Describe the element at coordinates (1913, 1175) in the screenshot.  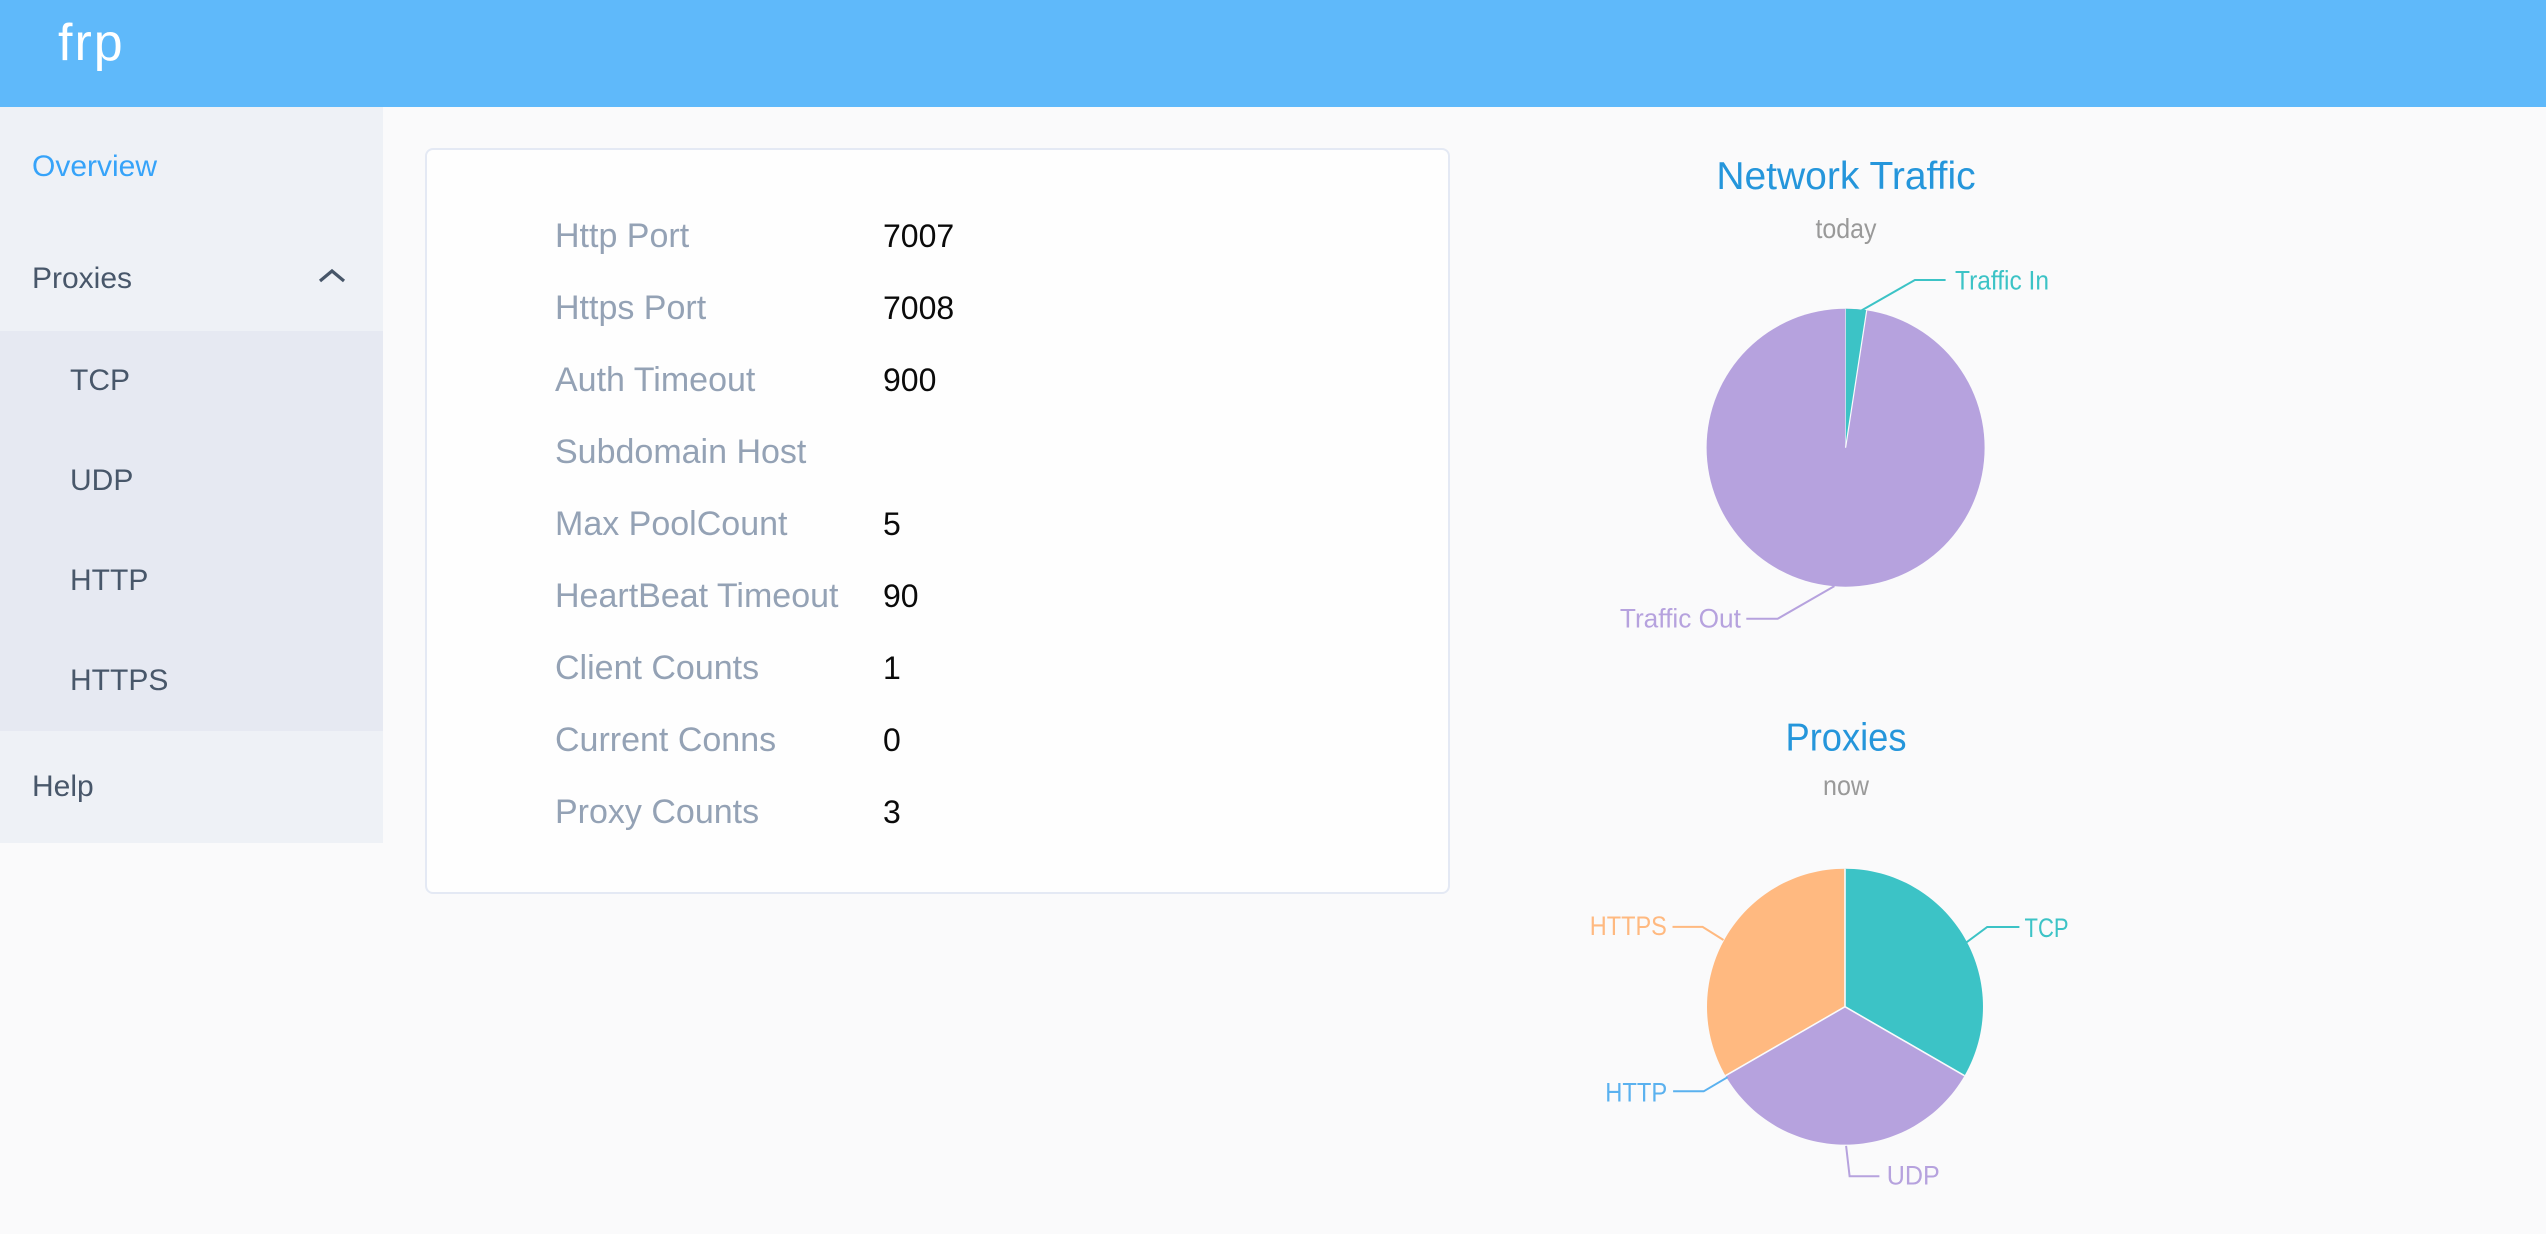
I see `svg-text: UDP` at that location.